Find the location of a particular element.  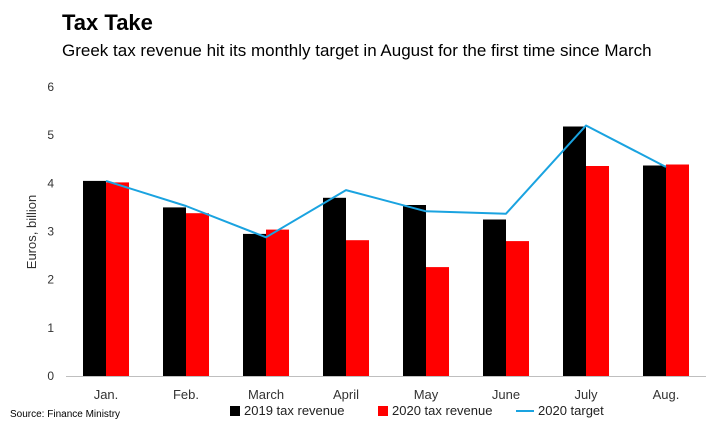

chart-title: Tax Take is located at coordinates (107, 22).